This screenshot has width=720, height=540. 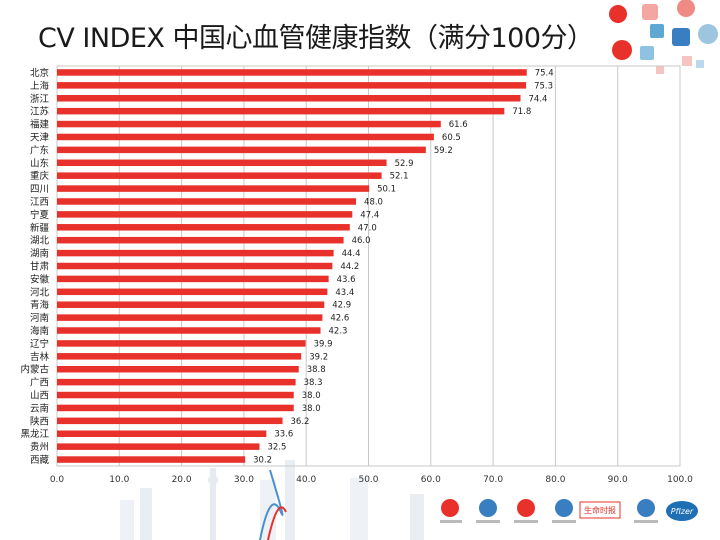 What do you see at coordinates (367, 228) in the screenshot?
I see `data-label: 47.0` at bounding box center [367, 228].